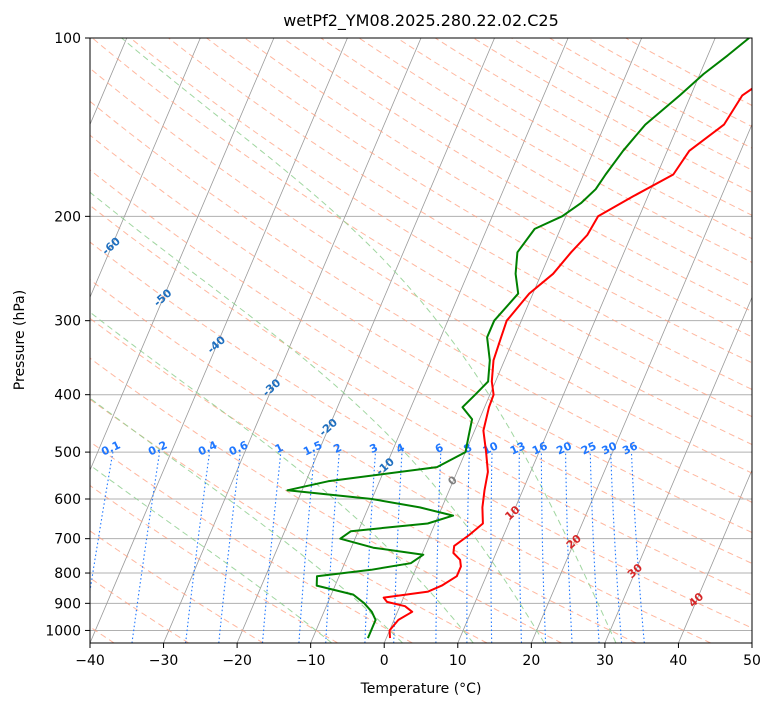 This screenshot has width=775, height=708. Describe the element at coordinates (8, 150) in the screenshot. I see `isotherm-label: -80` at that location.